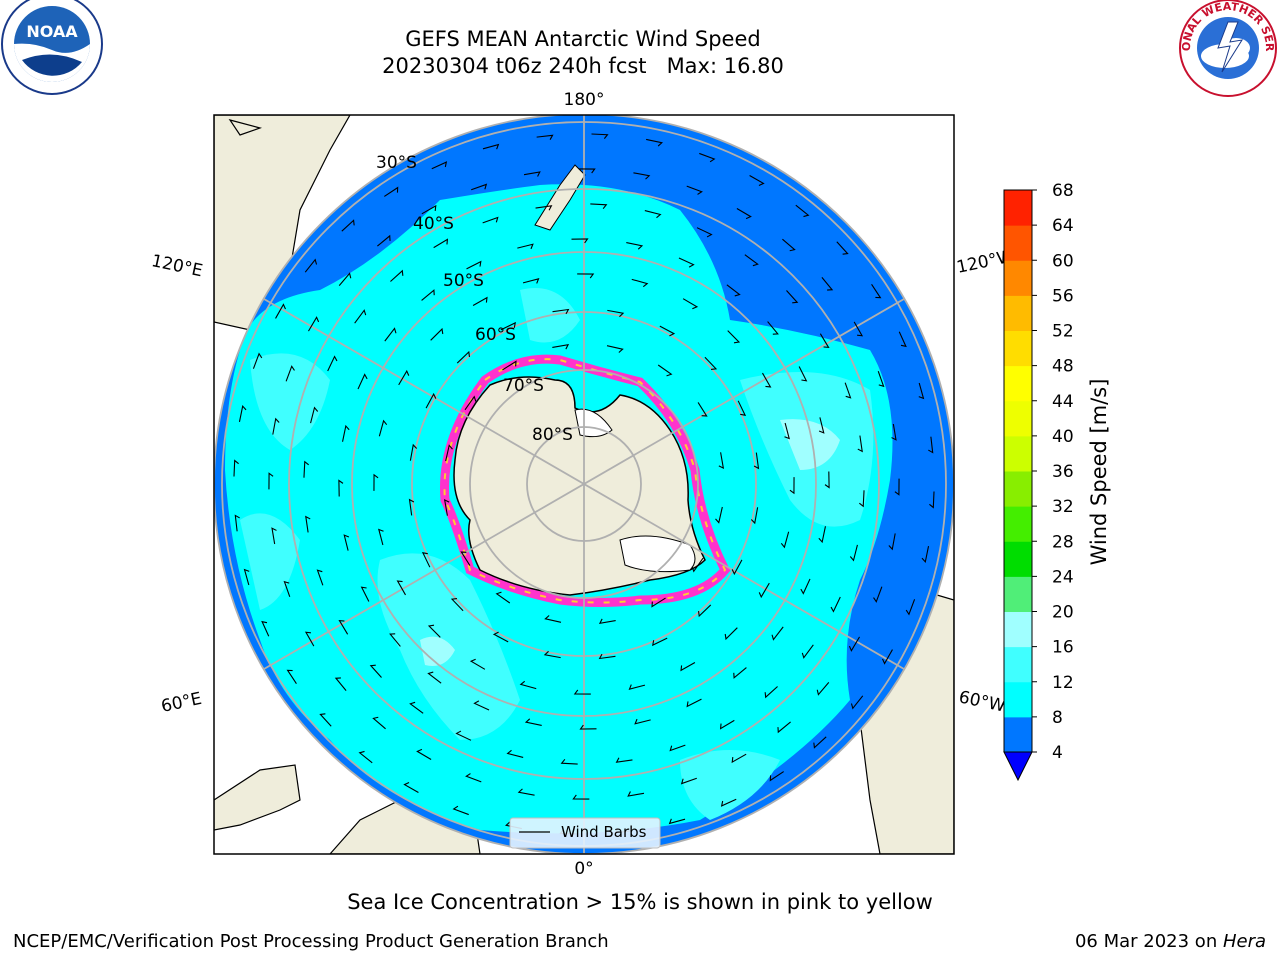  What do you see at coordinates (523, 386) in the screenshot?
I see `lat-label-70s: 70°S` at bounding box center [523, 386].